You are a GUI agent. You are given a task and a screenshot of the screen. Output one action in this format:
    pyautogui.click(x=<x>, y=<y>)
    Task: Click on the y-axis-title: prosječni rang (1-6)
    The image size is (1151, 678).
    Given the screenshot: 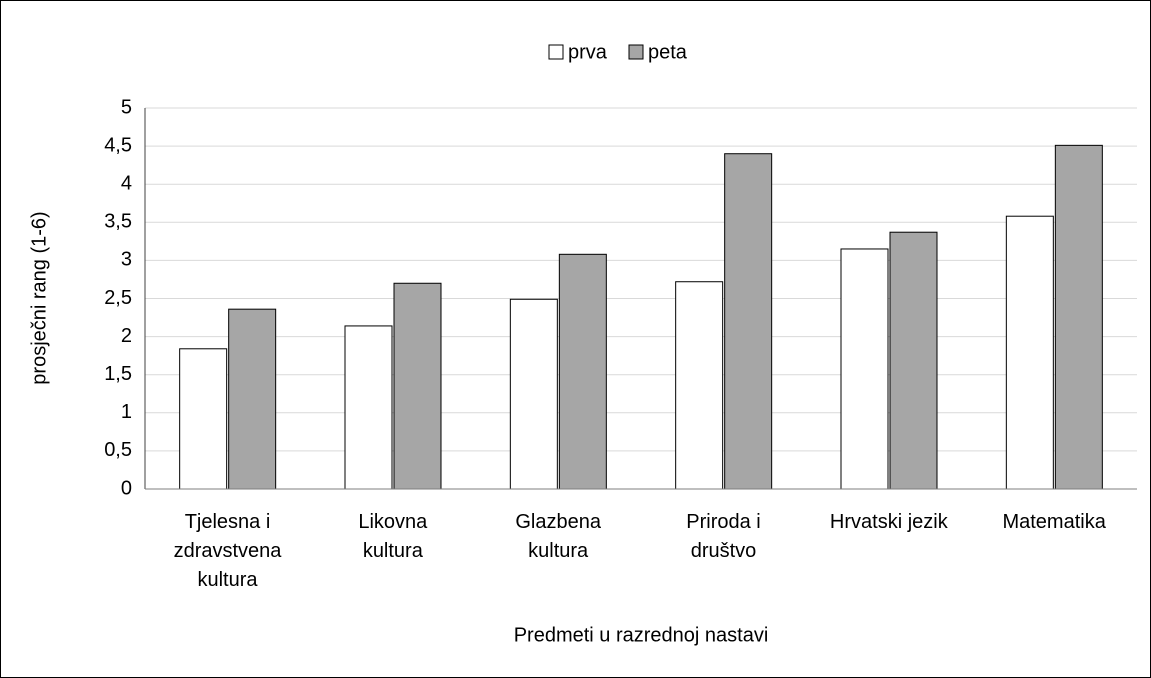 What is the action you would take?
    pyautogui.click(x=39, y=297)
    